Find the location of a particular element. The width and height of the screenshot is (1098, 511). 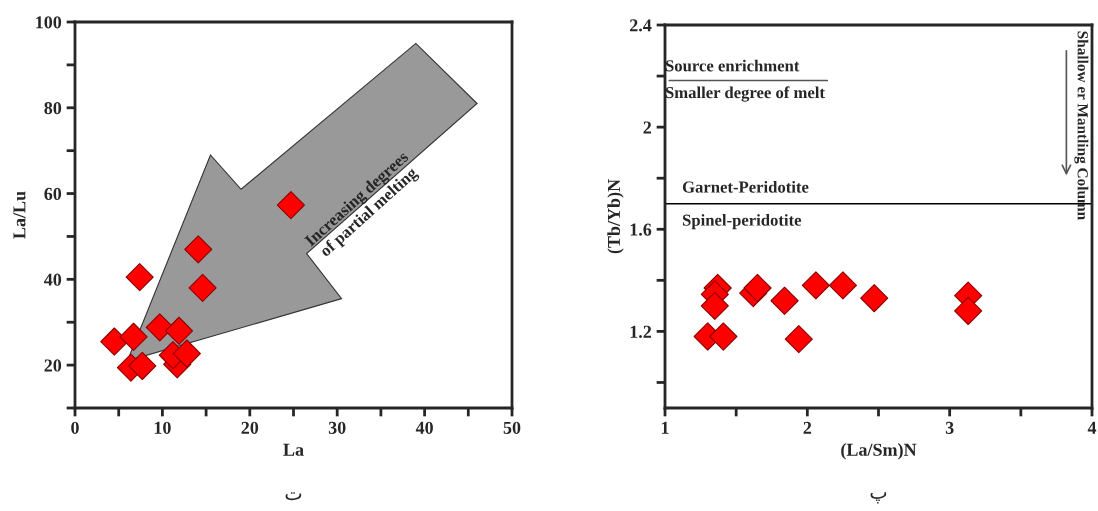

x-tick-label: 30 is located at coordinates (337, 427).